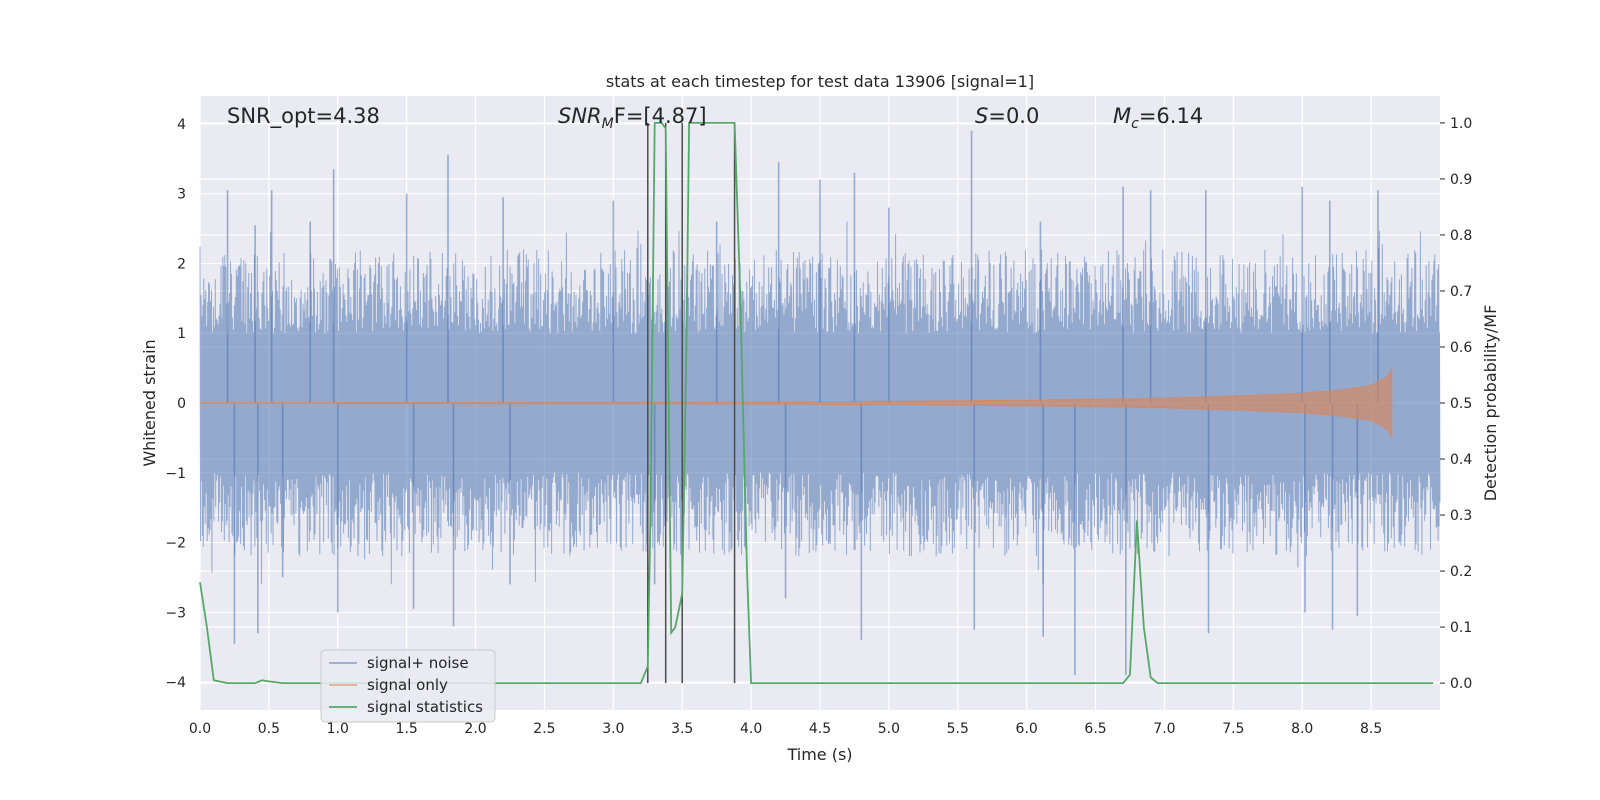 This screenshot has height=800, width=1600. What do you see at coordinates (1461, 572) in the screenshot?
I see `y-right-tick-label: 0.2` at bounding box center [1461, 572].